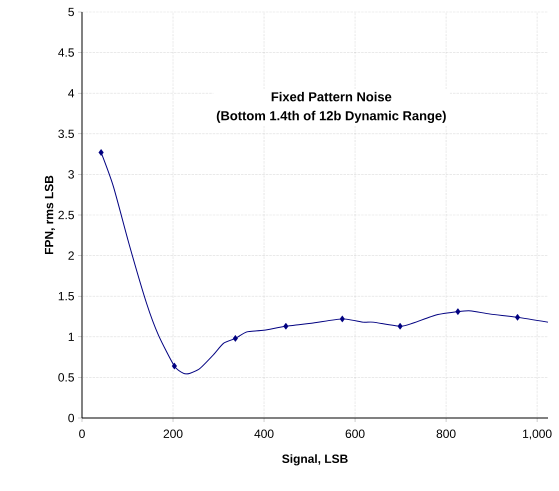 The height and width of the screenshot is (491, 559). I want to click on y-tick-label: 1, so click(71, 336).